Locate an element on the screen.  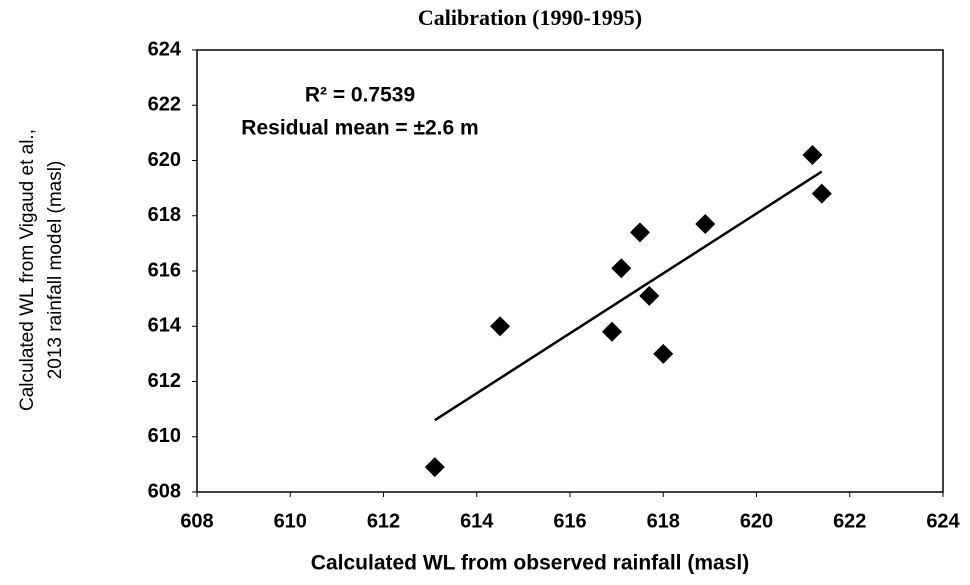
x-tick-label: 610 is located at coordinates (290, 521).